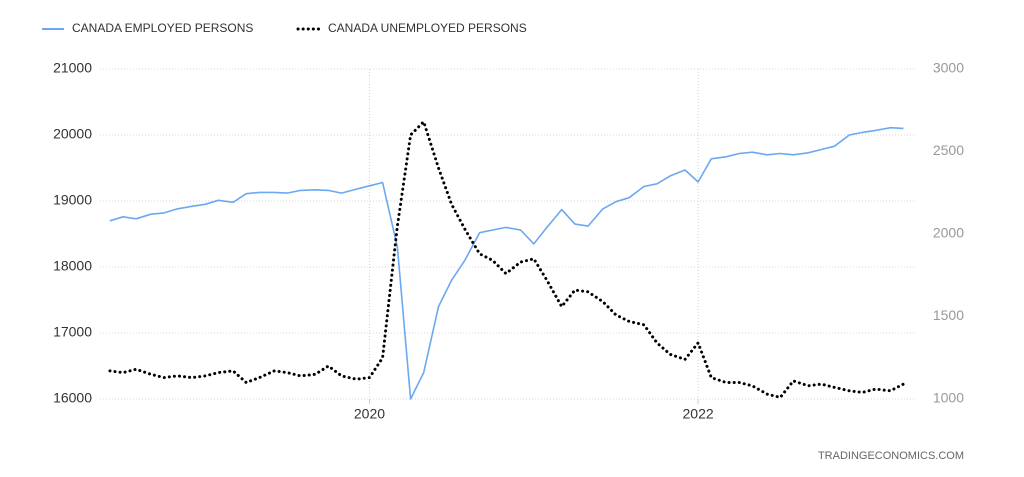 The image size is (1024, 477). What do you see at coordinates (72, 134) in the screenshot?
I see `y-tick-label: 20000` at bounding box center [72, 134].